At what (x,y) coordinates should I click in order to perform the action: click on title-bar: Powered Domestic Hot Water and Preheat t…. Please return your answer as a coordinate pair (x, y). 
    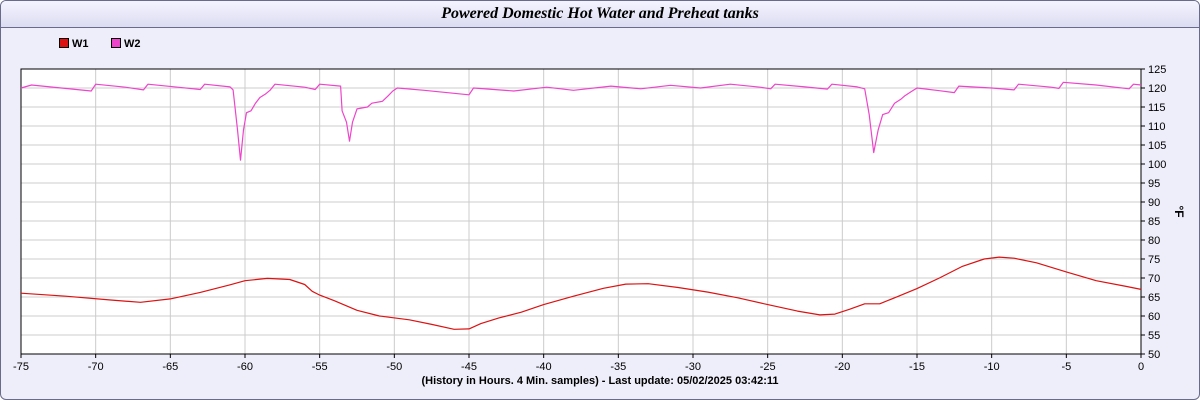
    Looking at the image, I should click on (600, 14).